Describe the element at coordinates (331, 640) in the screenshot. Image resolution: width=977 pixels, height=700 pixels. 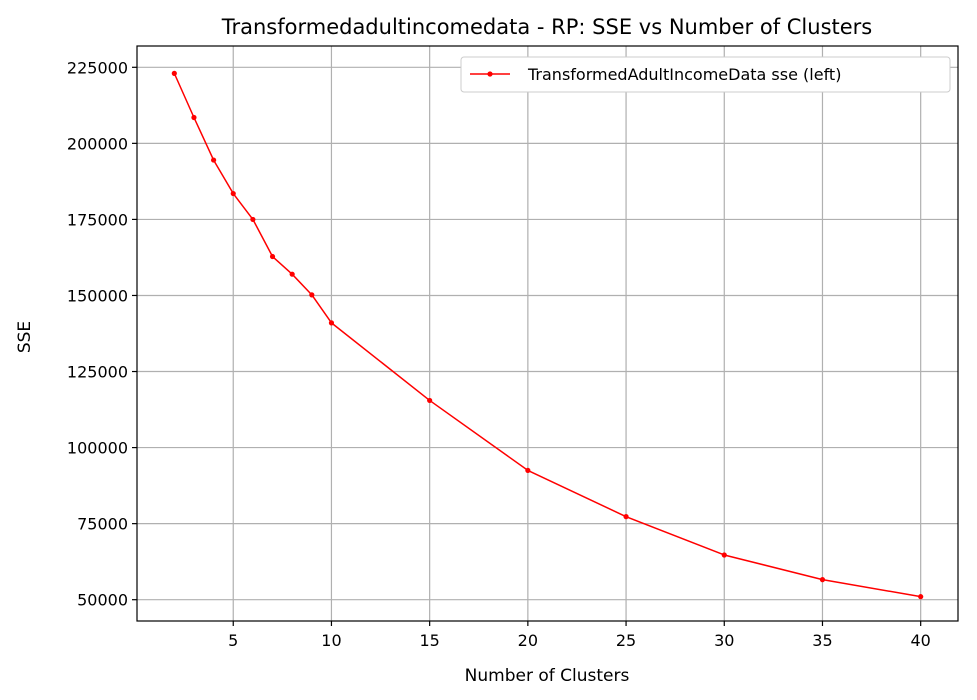
I see `x-tick-label: 10` at that location.